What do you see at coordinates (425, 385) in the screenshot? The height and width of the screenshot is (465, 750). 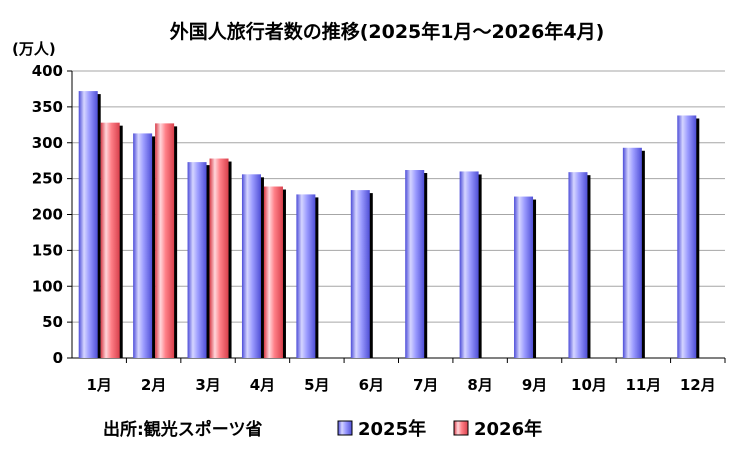 I see `x-category-label: 7月` at bounding box center [425, 385].